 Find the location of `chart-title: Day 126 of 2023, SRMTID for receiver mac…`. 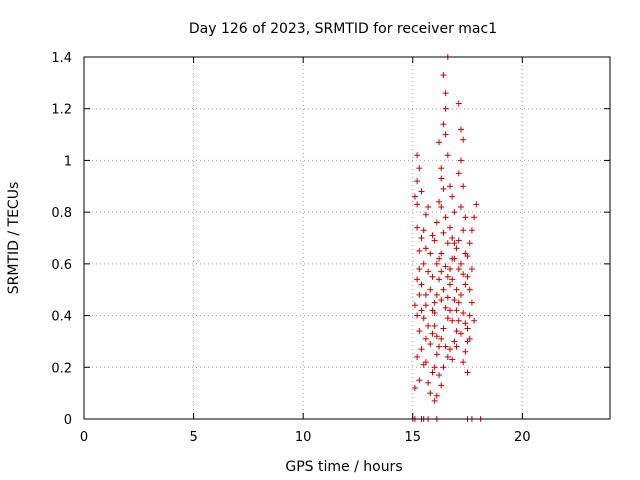

chart-title: Day 126 of 2023, SRMTID for receiver mac… is located at coordinates (343, 29).